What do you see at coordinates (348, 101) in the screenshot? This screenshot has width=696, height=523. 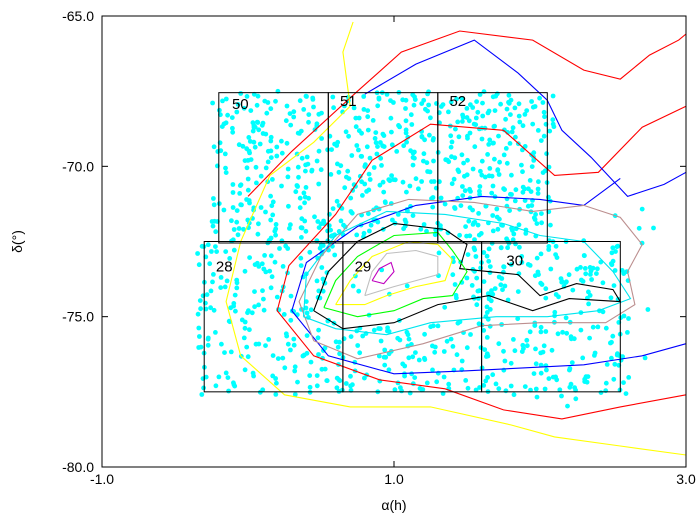 I see `field-label: 51` at bounding box center [348, 101].